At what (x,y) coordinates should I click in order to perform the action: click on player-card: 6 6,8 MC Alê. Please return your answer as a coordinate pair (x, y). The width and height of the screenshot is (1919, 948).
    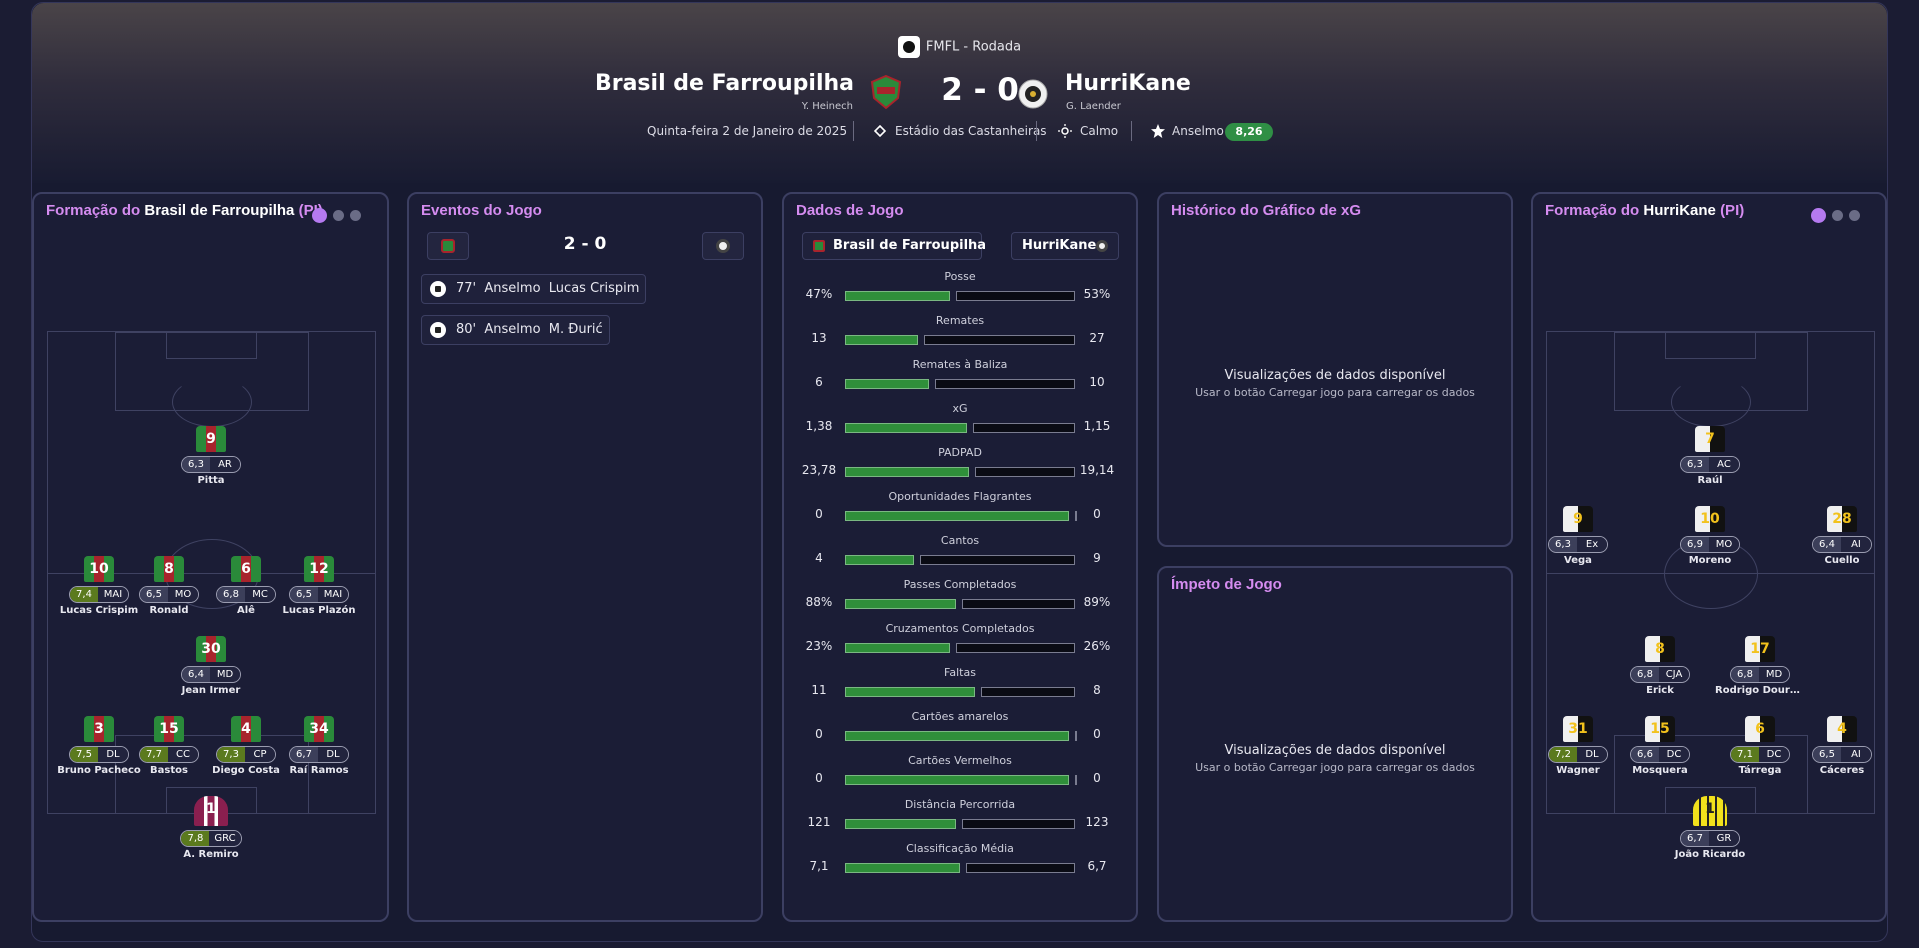
    Looking at the image, I should click on (246, 586).